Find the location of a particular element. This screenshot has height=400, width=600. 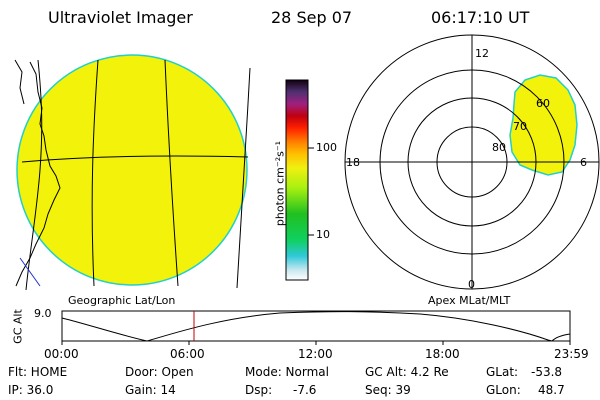

status-mode: Mode: Normal is located at coordinates (287, 372).